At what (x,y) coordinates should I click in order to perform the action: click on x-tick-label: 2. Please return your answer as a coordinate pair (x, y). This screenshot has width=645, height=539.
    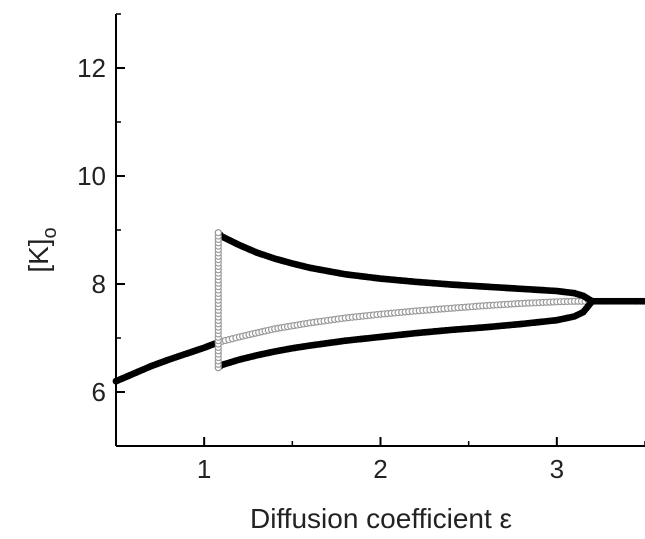
    Looking at the image, I should click on (380, 469).